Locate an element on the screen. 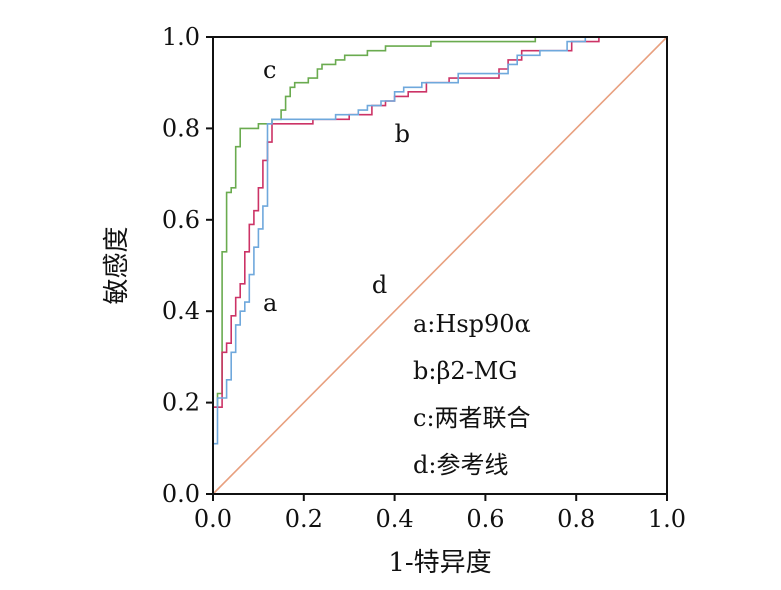  x-tick-label: 0.8 is located at coordinates (576, 519).